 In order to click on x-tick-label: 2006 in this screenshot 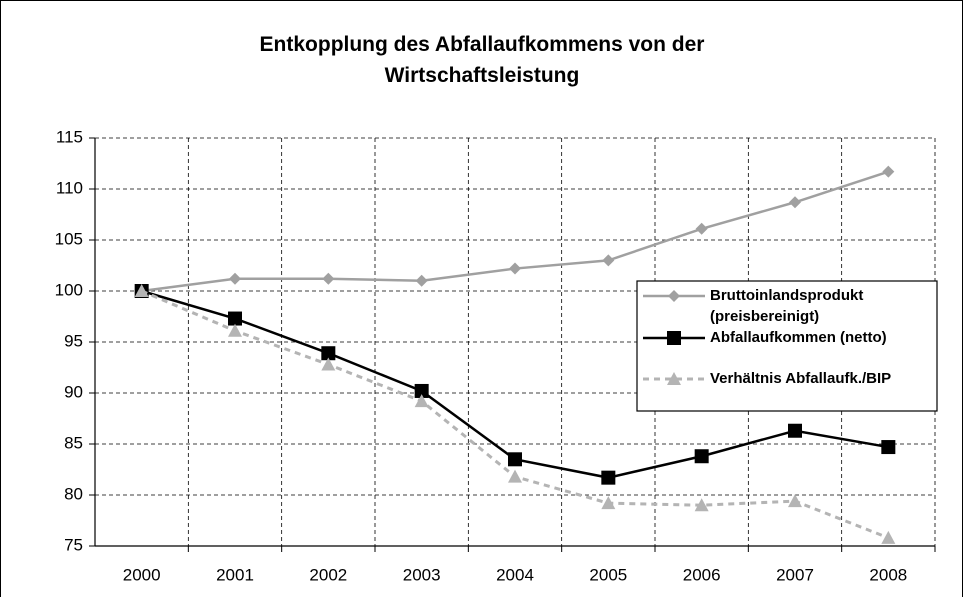, I will do `click(702, 574)`.